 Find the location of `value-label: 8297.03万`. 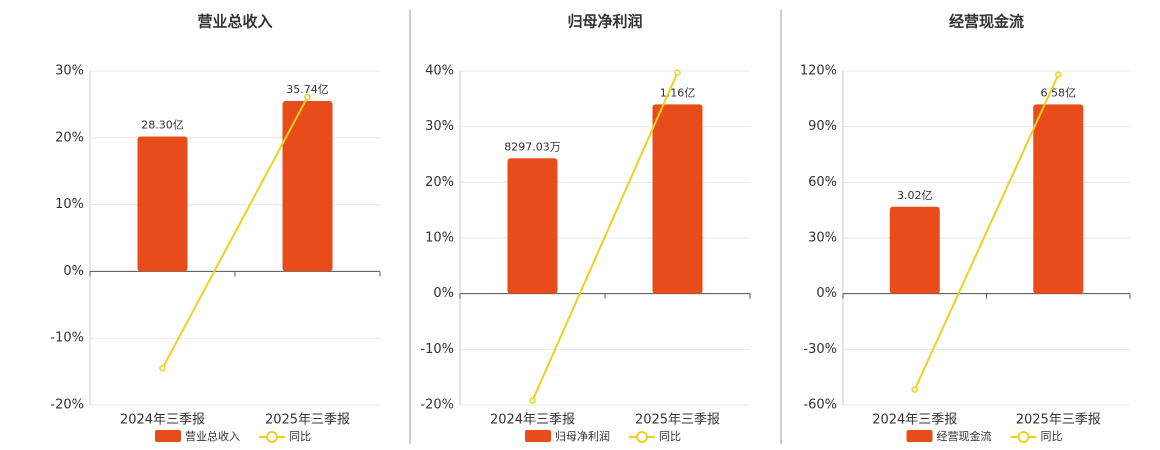

value-label: 8297.03万 is located at coordinates (532, 146).